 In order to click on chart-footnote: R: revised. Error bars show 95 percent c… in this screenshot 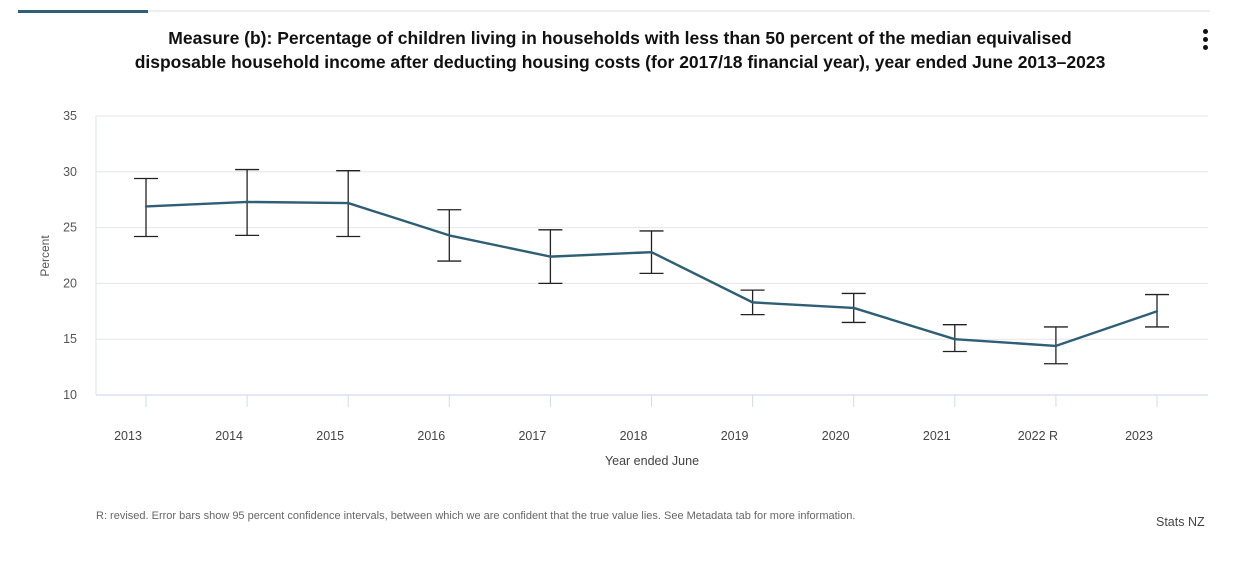, I will do `click(476, 516)`.